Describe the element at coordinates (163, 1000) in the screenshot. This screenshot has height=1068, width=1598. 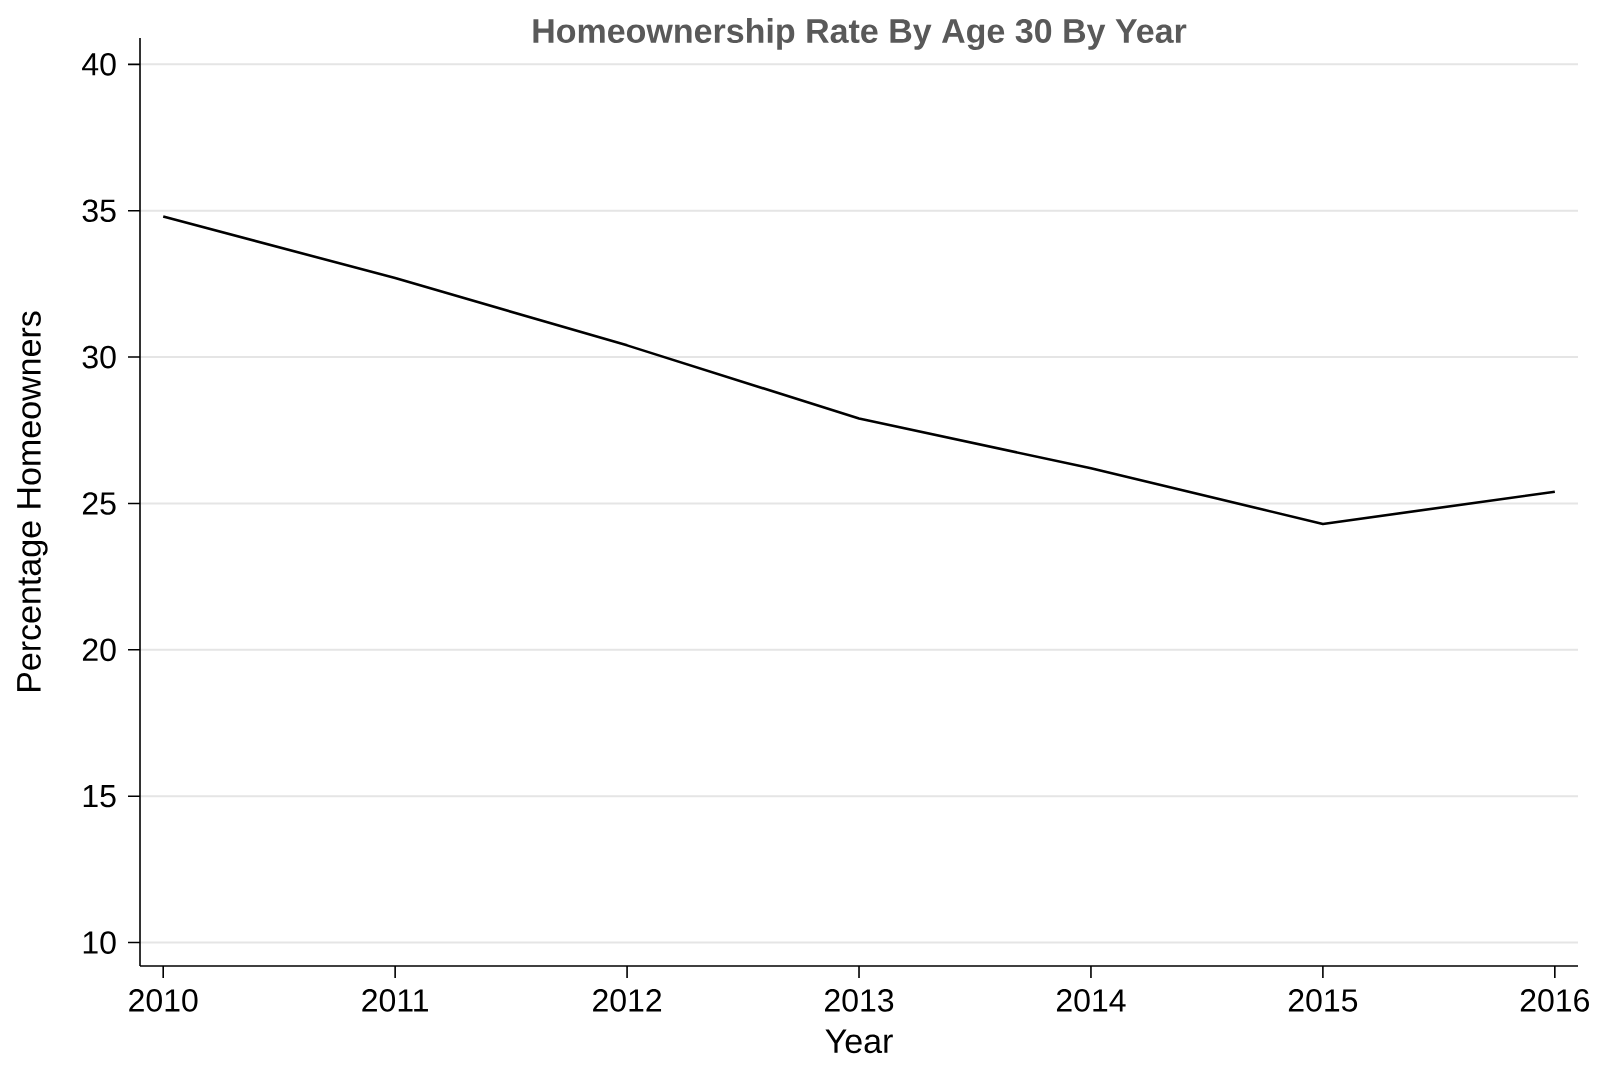
I see `x-tick-label: 2010` at that location.